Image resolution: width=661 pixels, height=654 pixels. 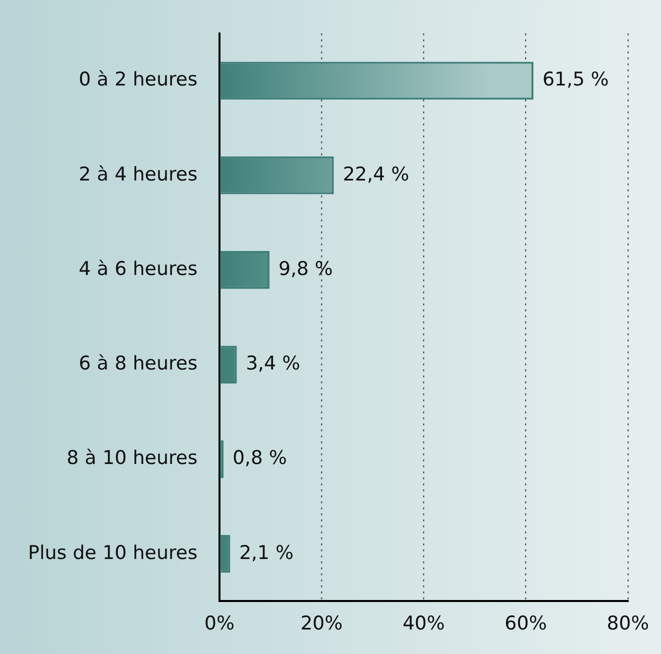 What do you see at coordinates (266, 553) in the screenshot?
I see `data-label: 2,1 %` at bounding box center [266, 553].